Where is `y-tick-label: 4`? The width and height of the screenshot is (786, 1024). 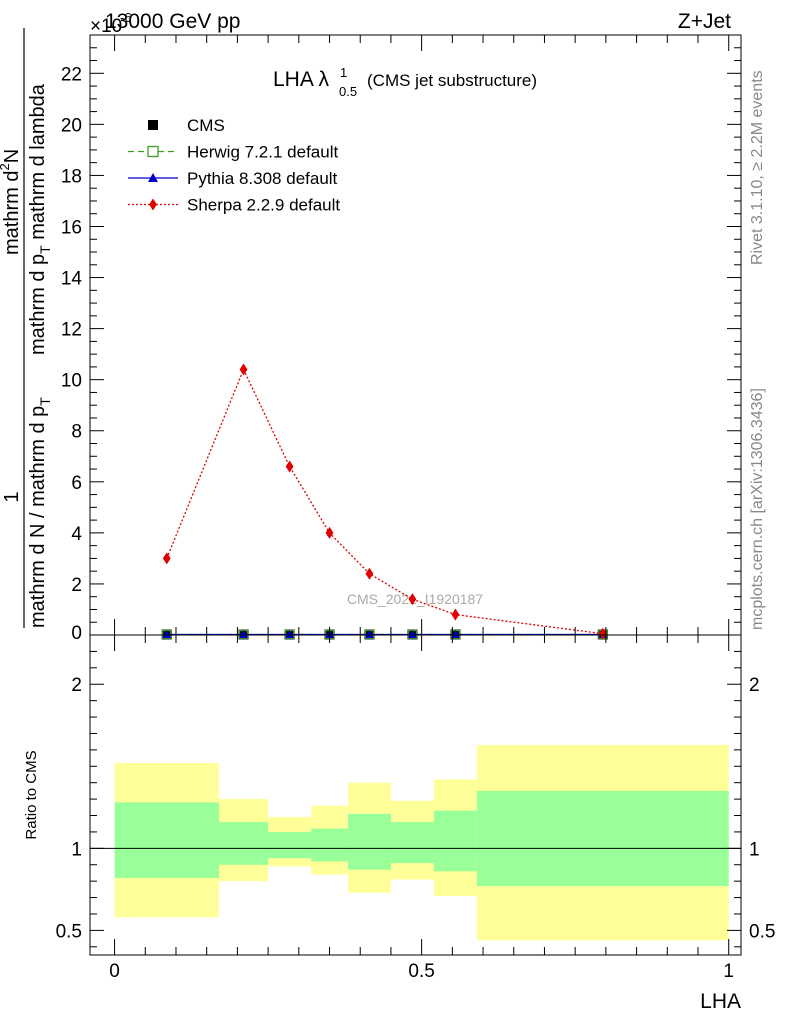
y-tick-label: 4 is located at coordinates (76, 534).